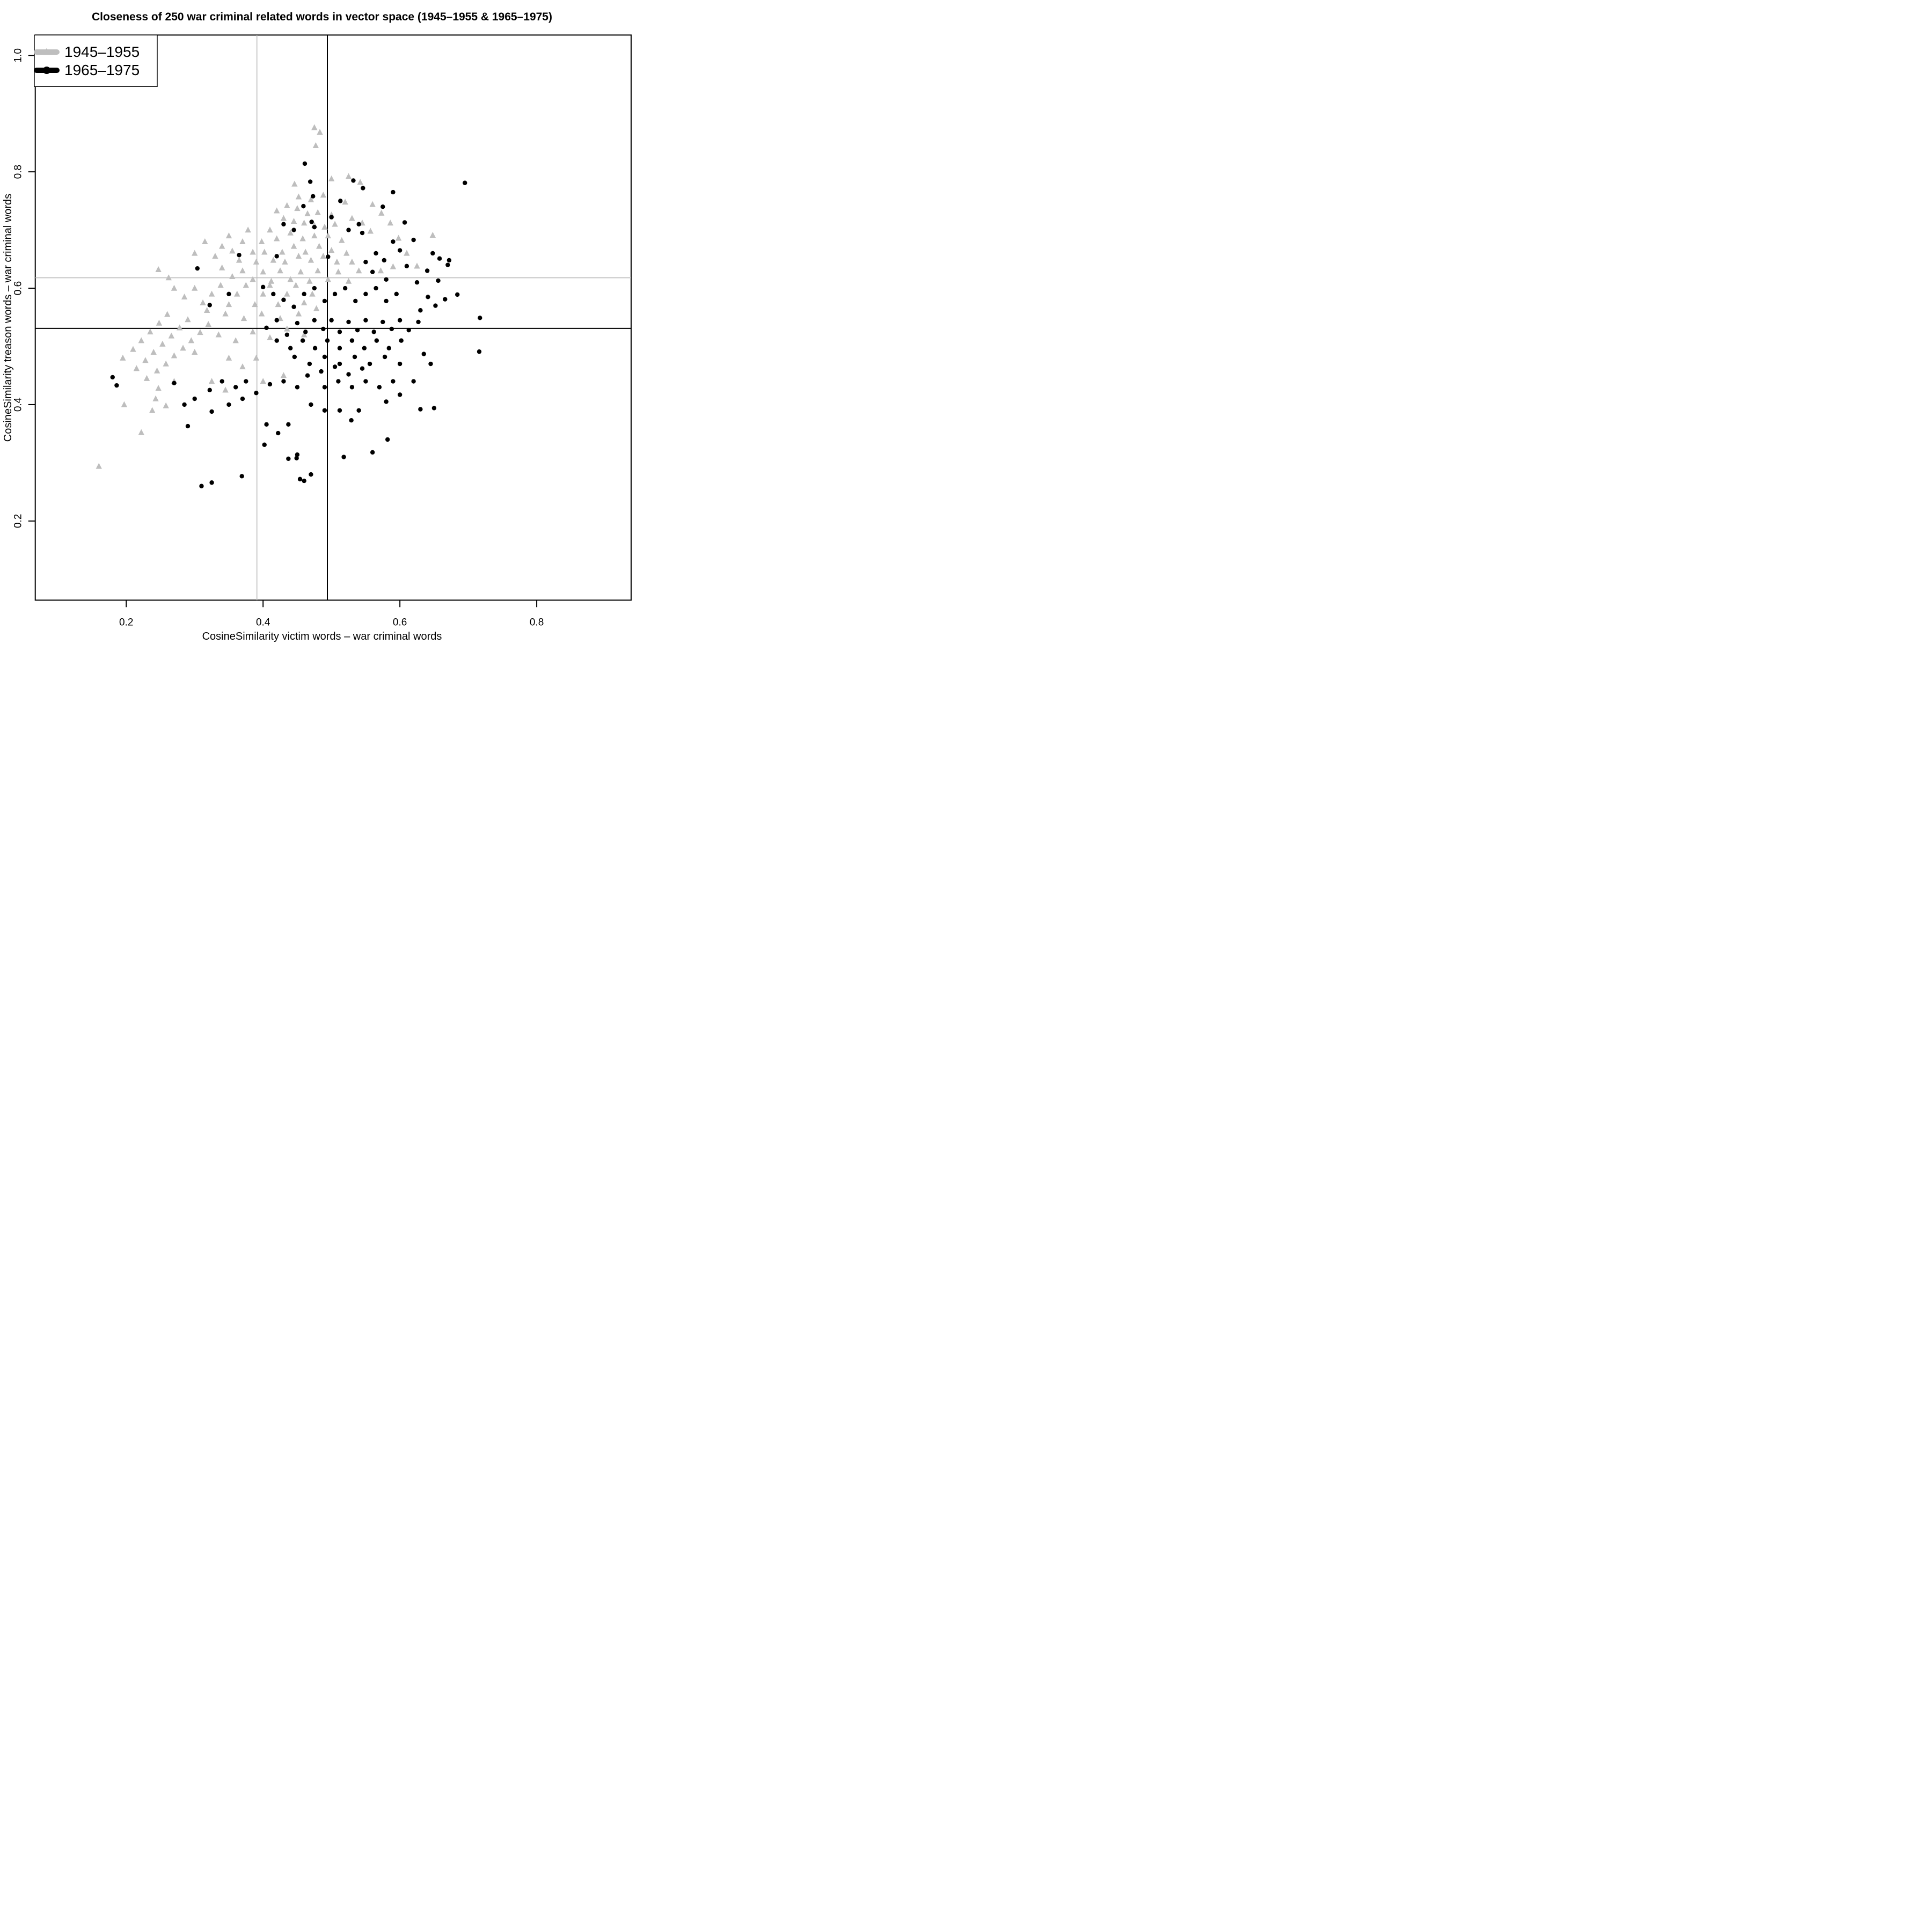 This screenshot has width=1932, height=1932. I want to click on x-tick-label: 0.6, so click(400, 622).